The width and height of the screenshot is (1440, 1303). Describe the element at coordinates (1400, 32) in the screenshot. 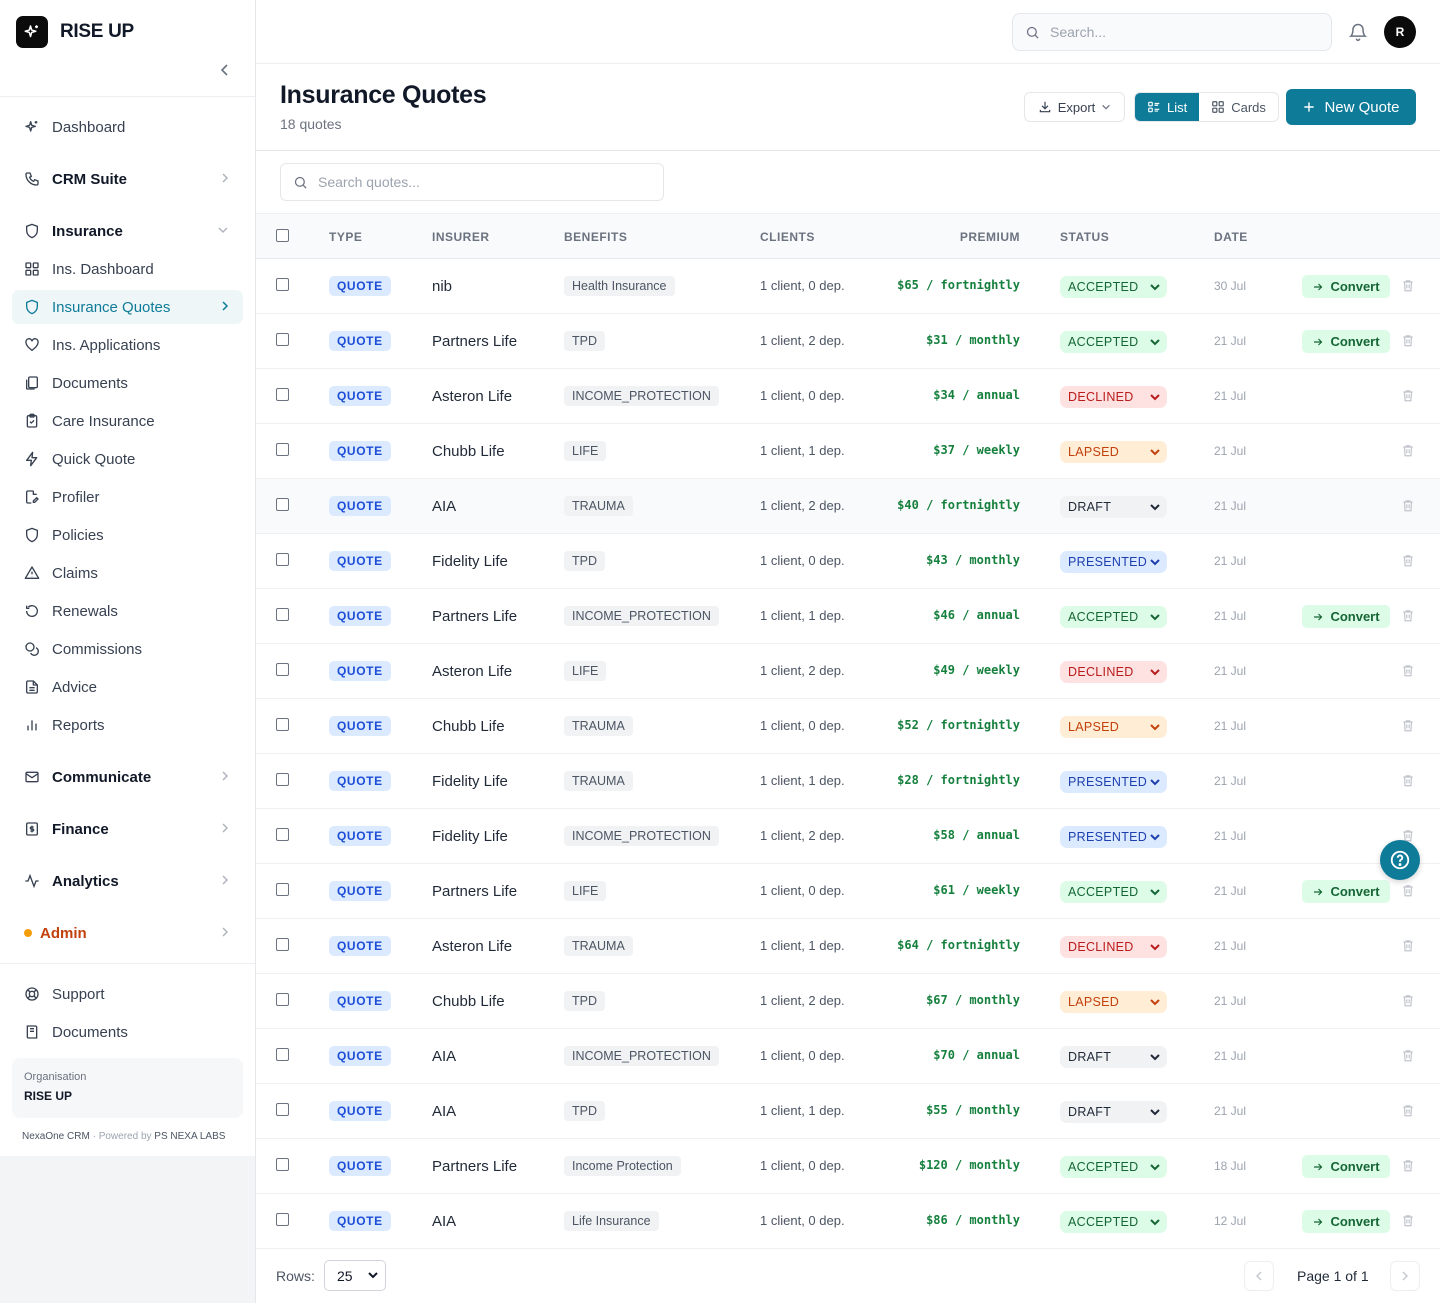

I see `user-avatar: R` at that location.